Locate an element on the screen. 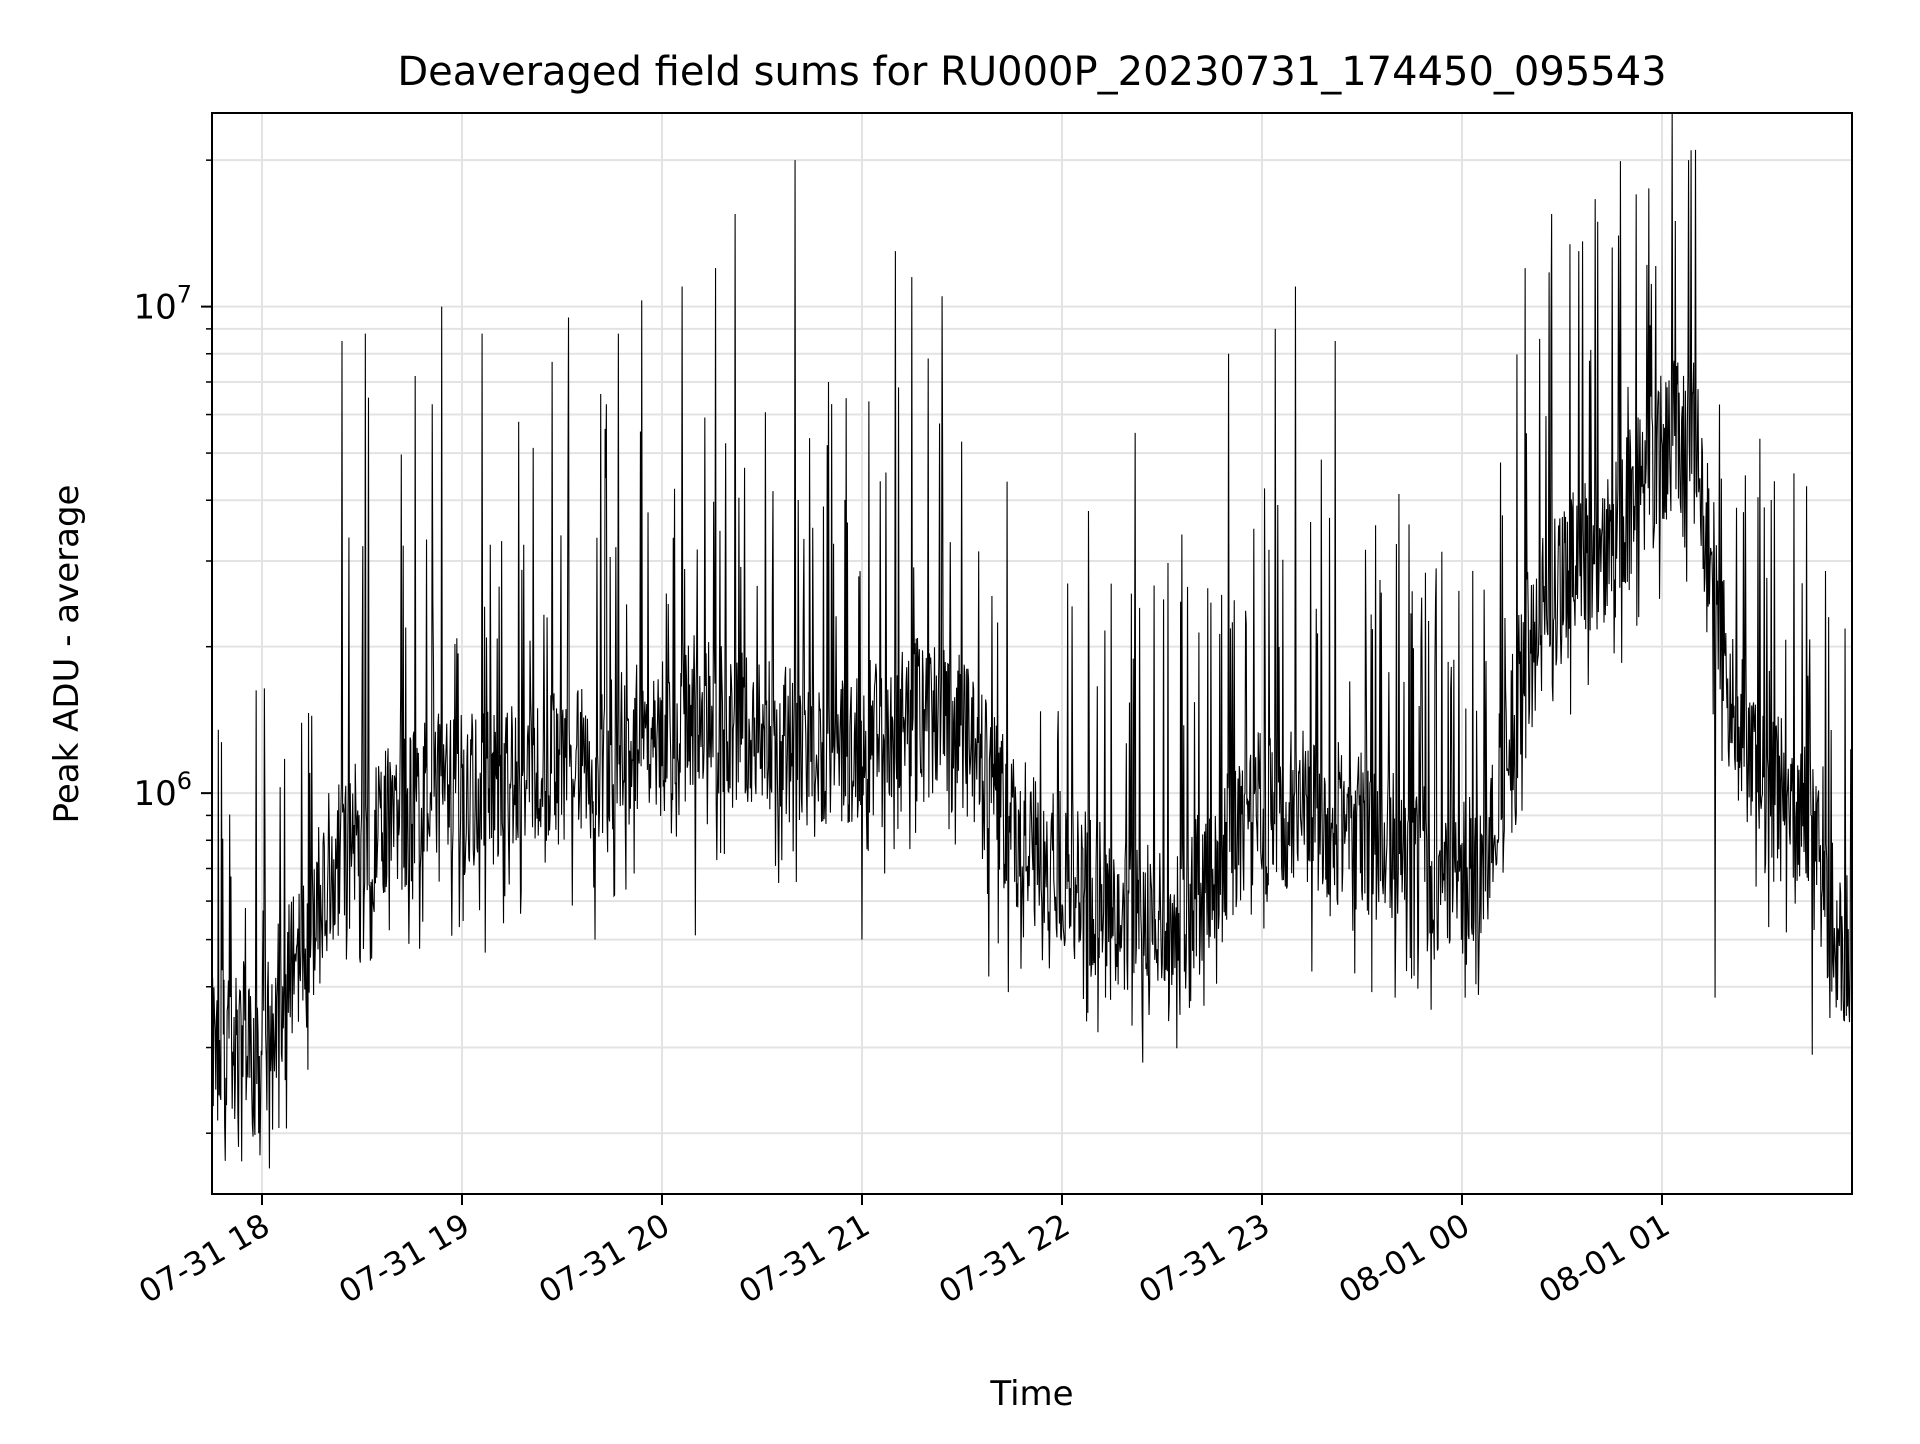 The image size is (1920, 1444). x-tick-label: 07-31 19 is located at coordinates (404, 1258).